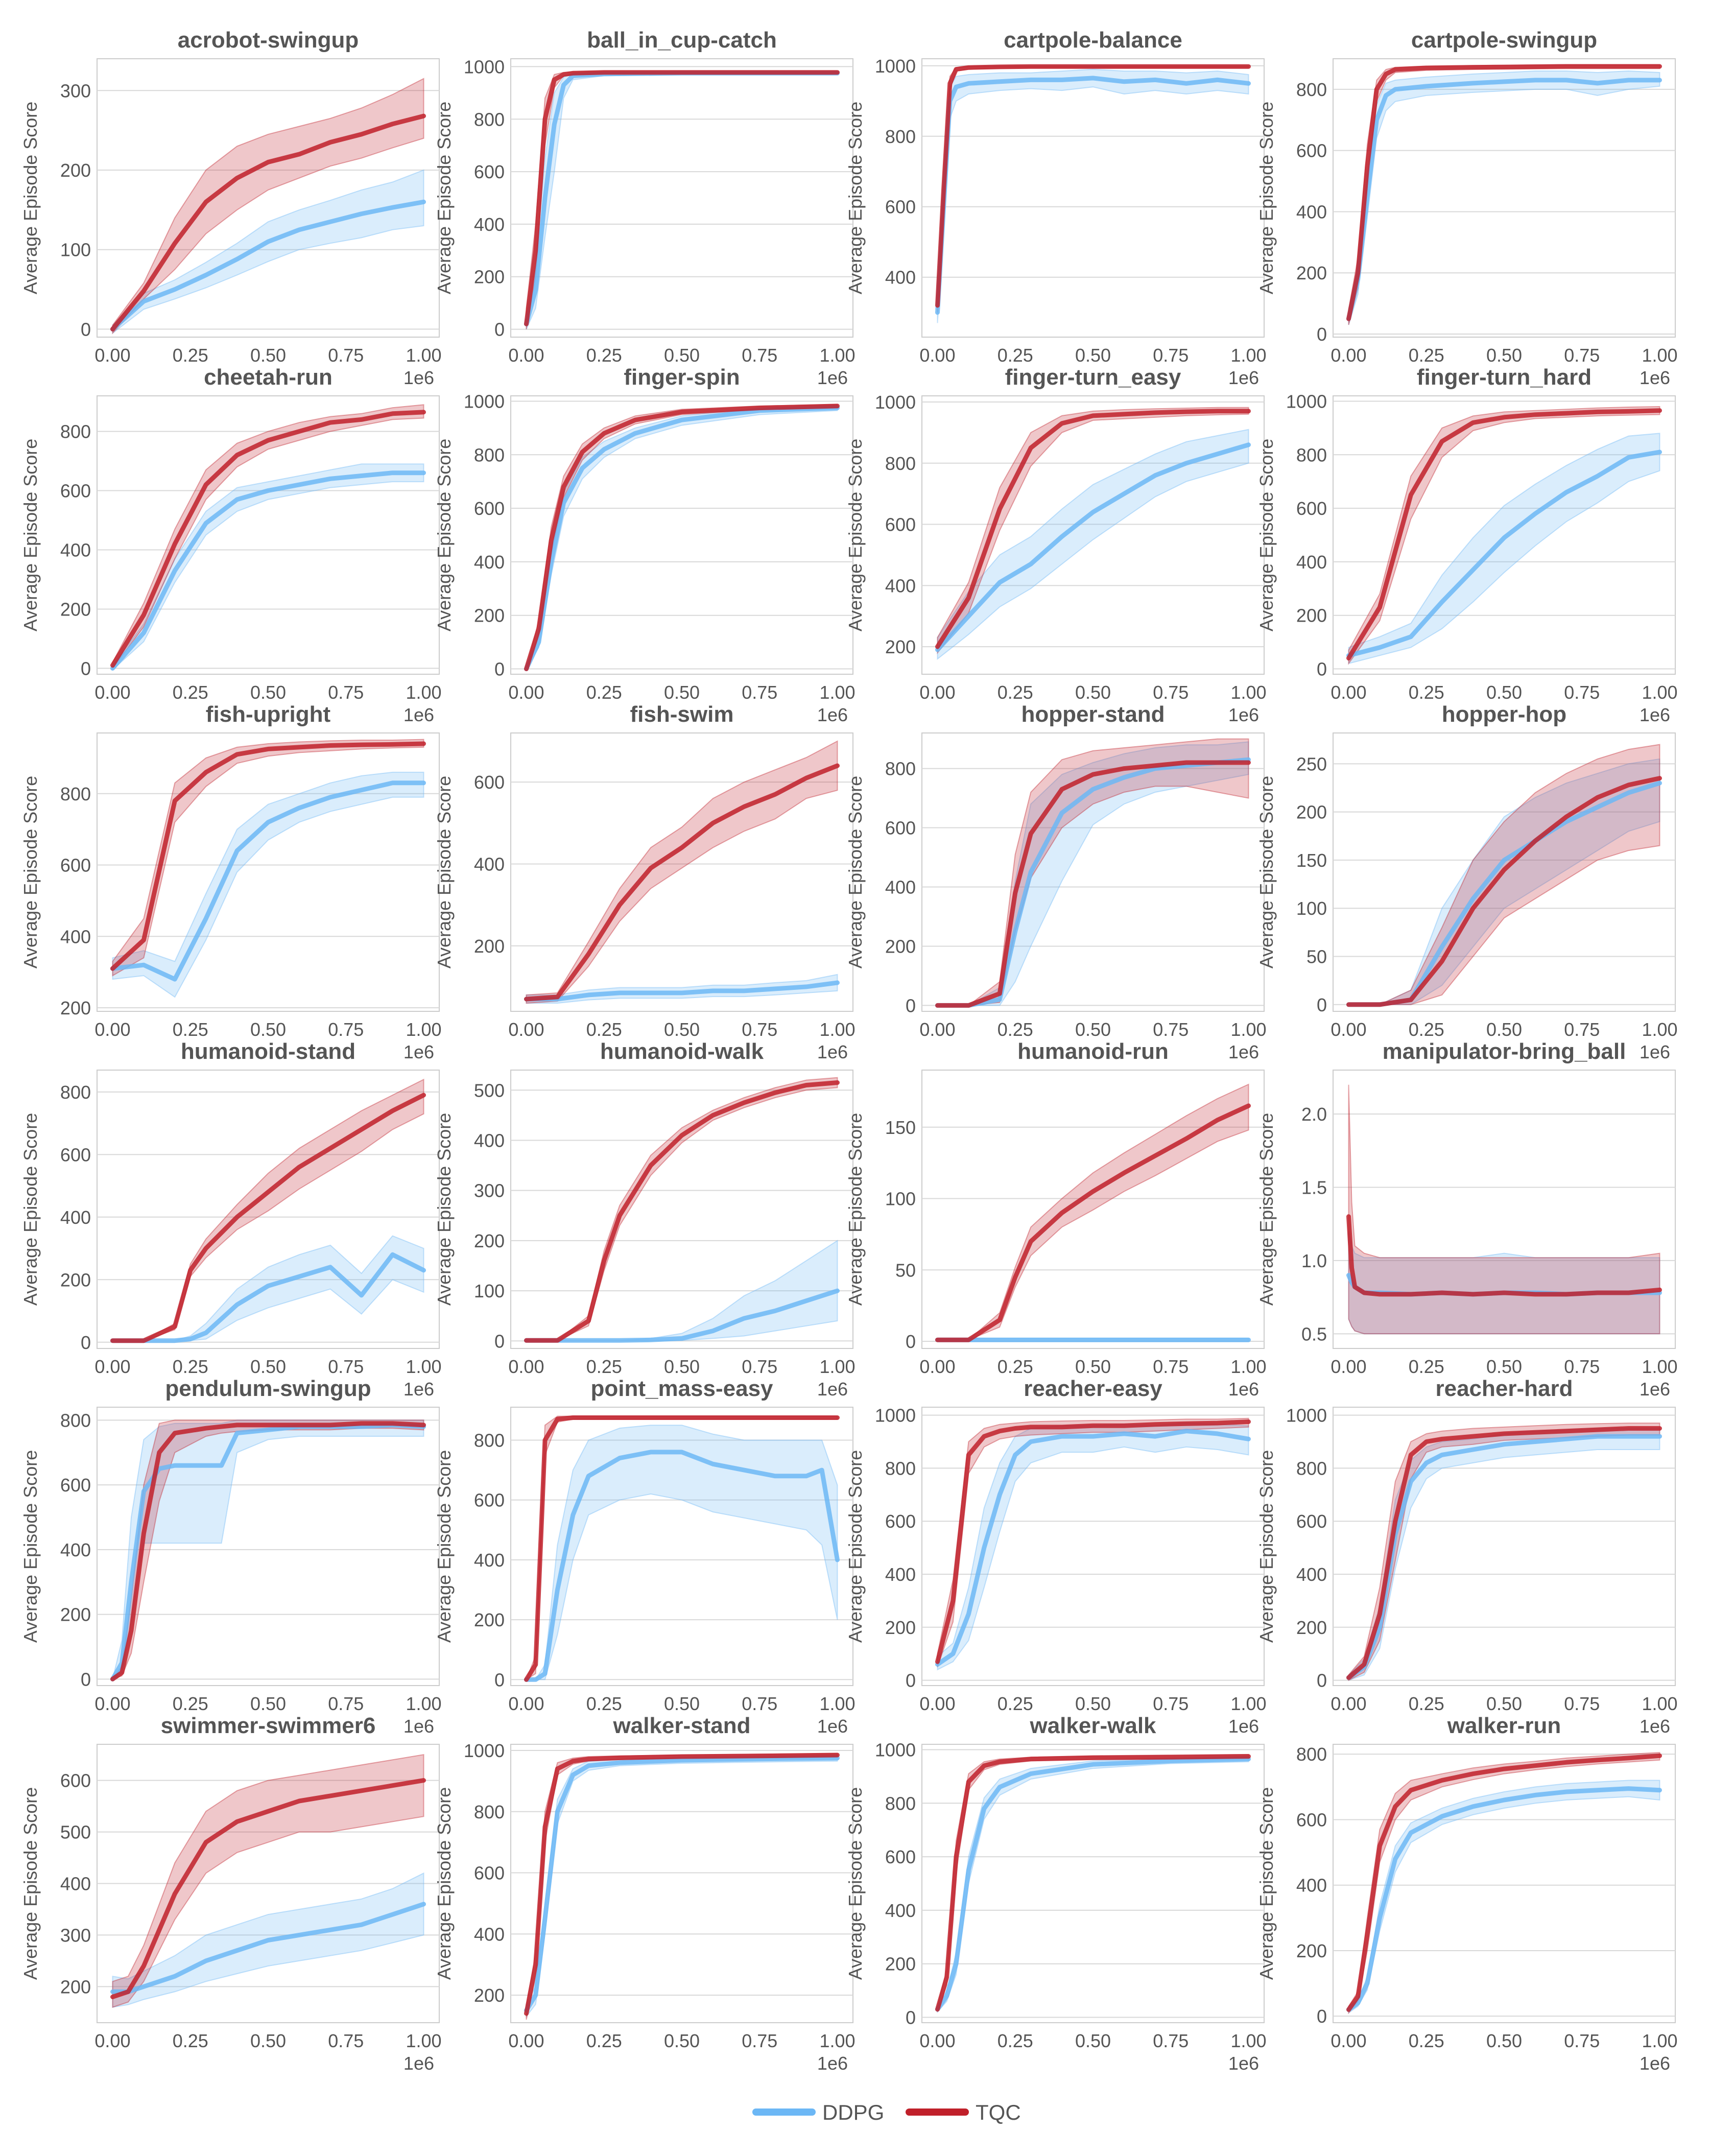 The height and width of the screenshot is (2156, 1734). What do you see at coordinates (682, 1725) in the screenshot?
I see `subplot-title: walker-stand` at bounding box center [682, 1725].